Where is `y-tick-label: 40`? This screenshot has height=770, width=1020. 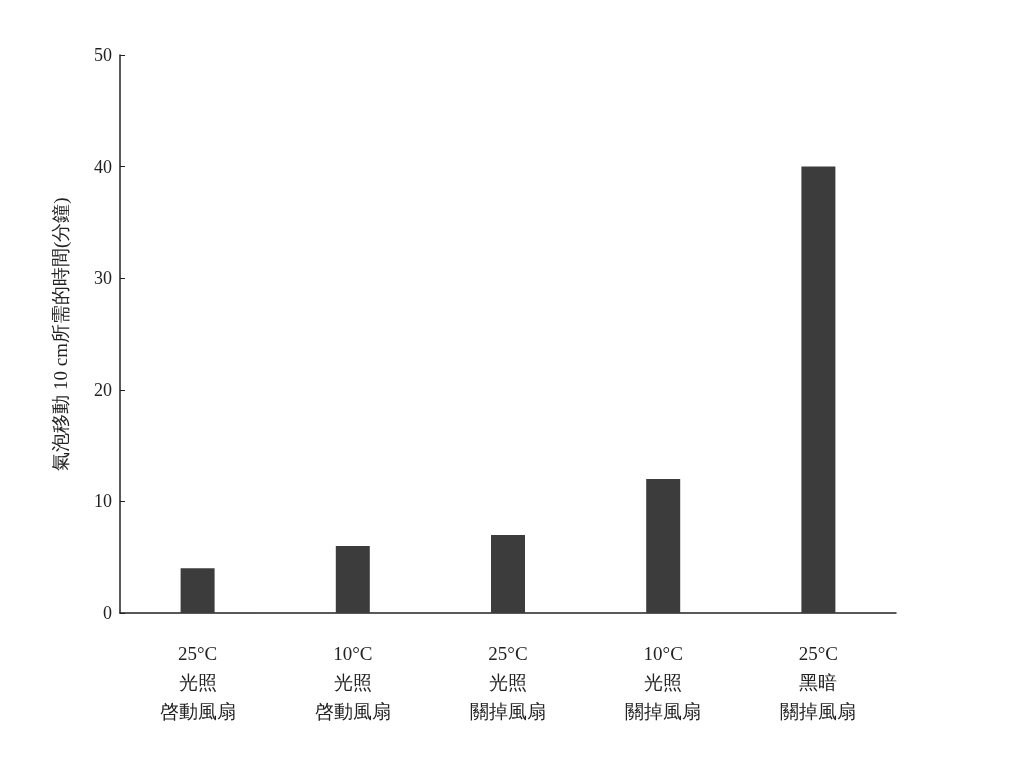 y-tick-label: 40 is located at coordinates (103, 166).